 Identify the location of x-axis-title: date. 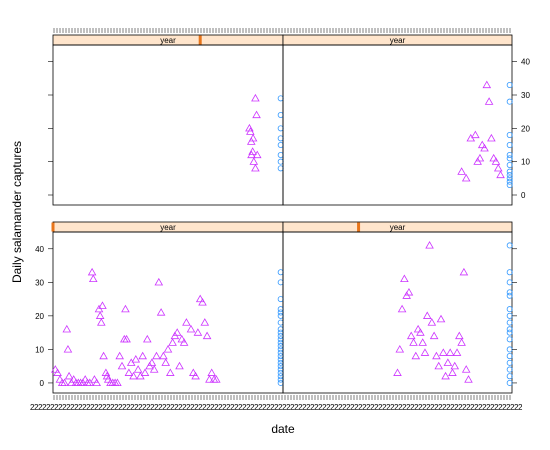
(283, 429).